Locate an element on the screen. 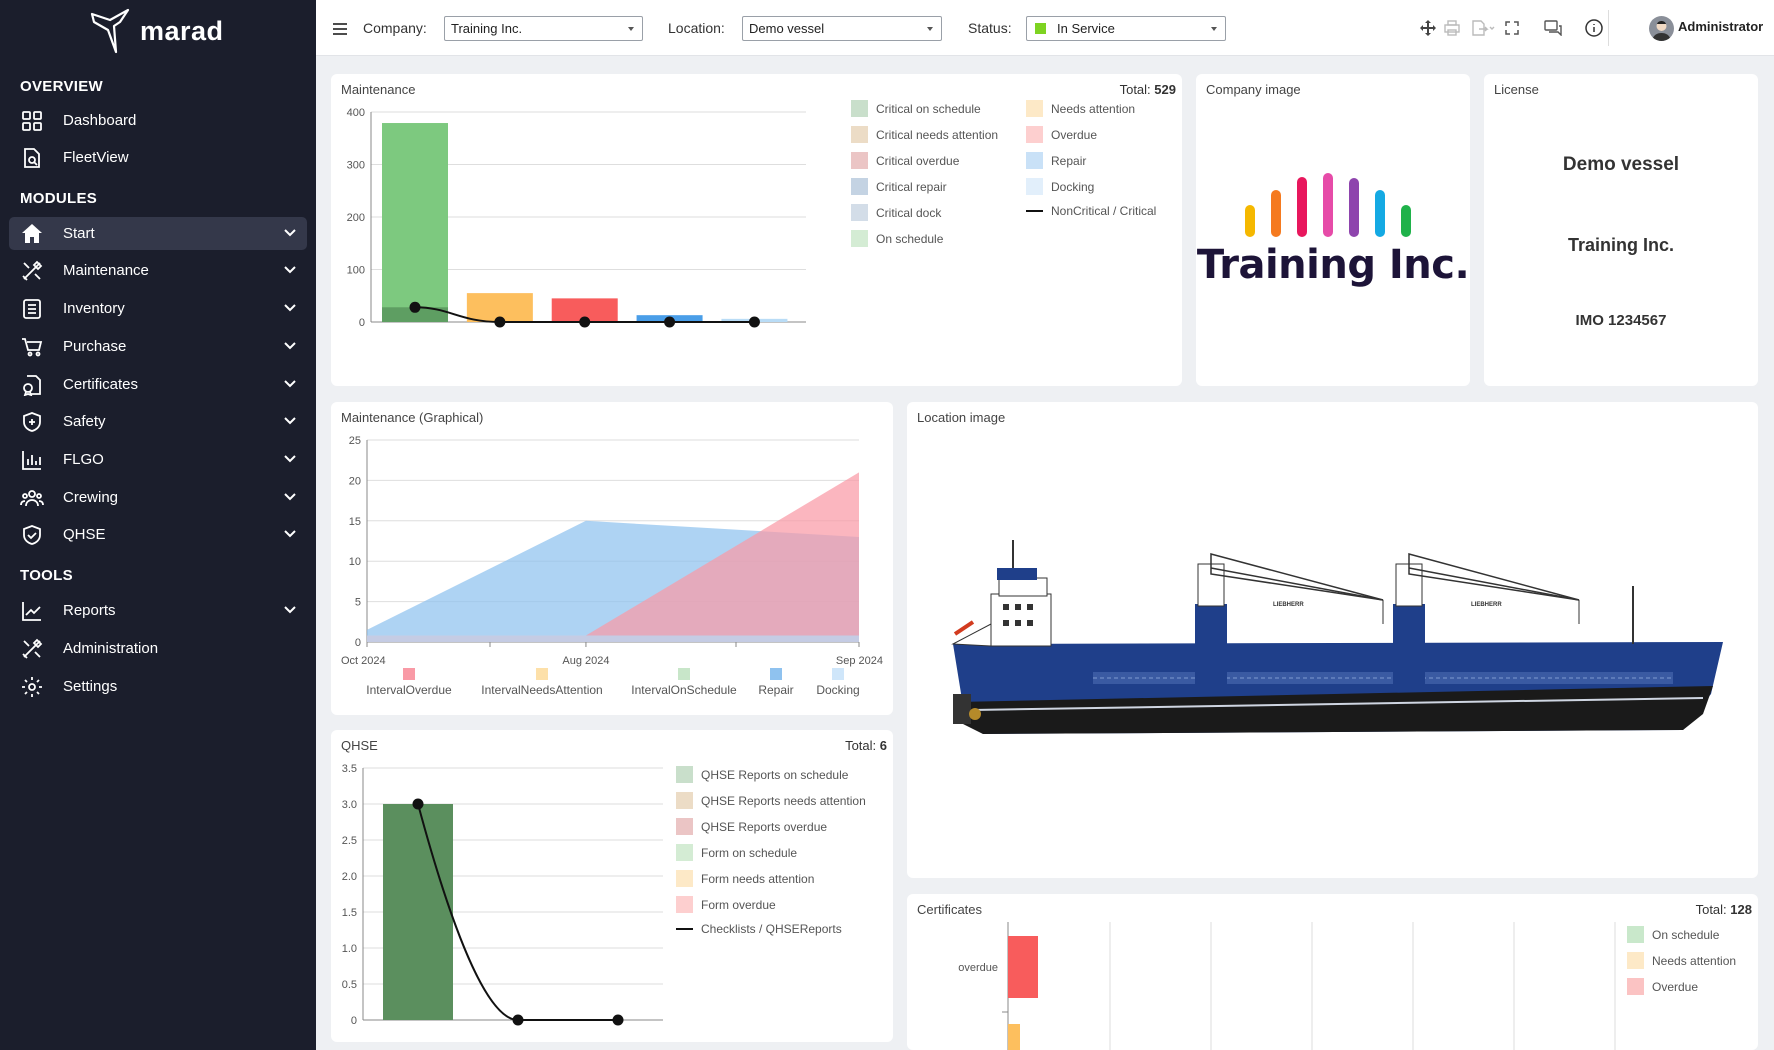  critical-bar is located at coordinates (415, 314).